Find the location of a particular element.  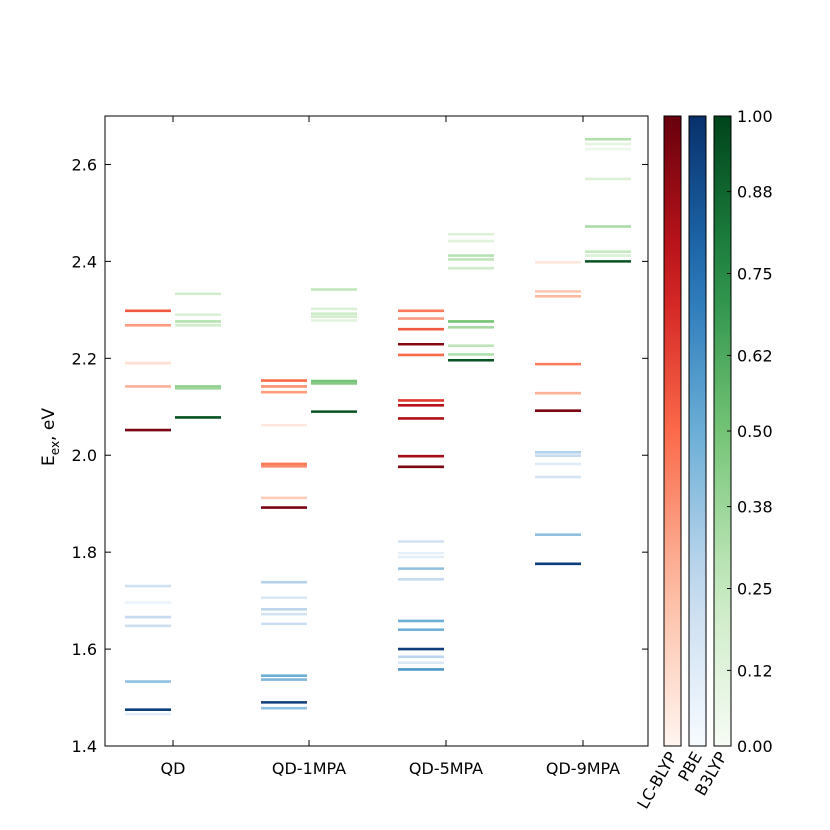

colorbar-label: LC-BLYP is located at coordinates (657, 780).